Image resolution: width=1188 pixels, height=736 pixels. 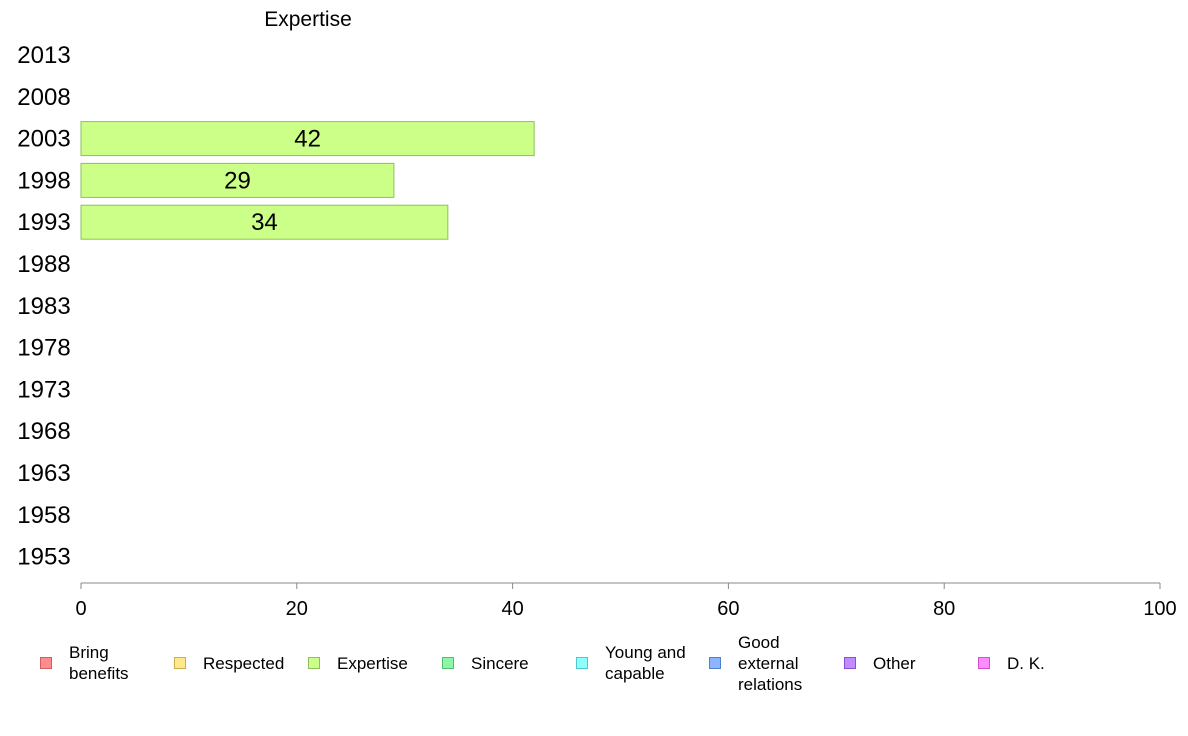 What do you see at coordinates (43, 431) in the screenshot?
I see `y-tick-label: 1968` at bounding box center [43, 431].